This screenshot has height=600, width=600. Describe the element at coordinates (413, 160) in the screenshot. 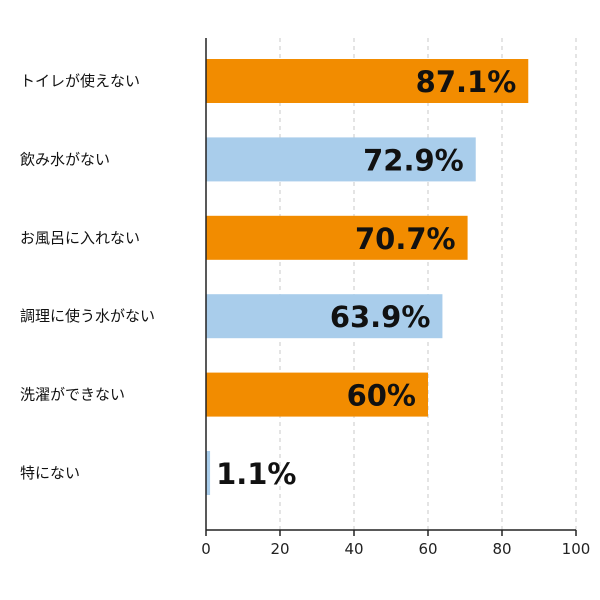

I see `value-label-1: 72.9%` at that location.